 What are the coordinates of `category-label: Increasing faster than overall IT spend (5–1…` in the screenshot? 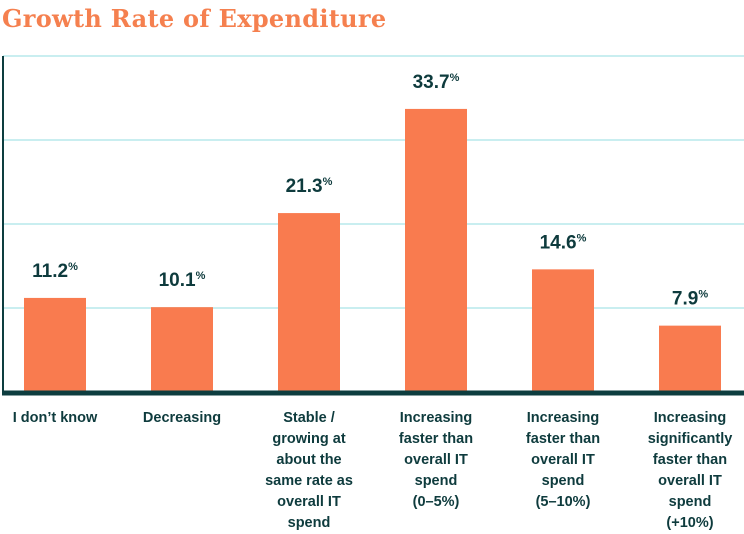 It's located at (563, 460).